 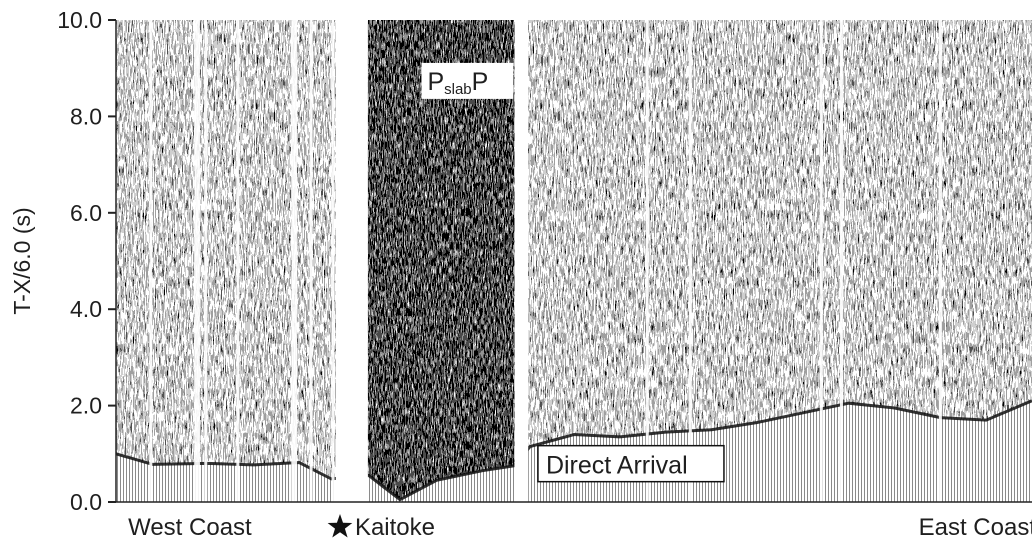 I want to click on y-tick-label: 2.0, so click(x=86, y=406).